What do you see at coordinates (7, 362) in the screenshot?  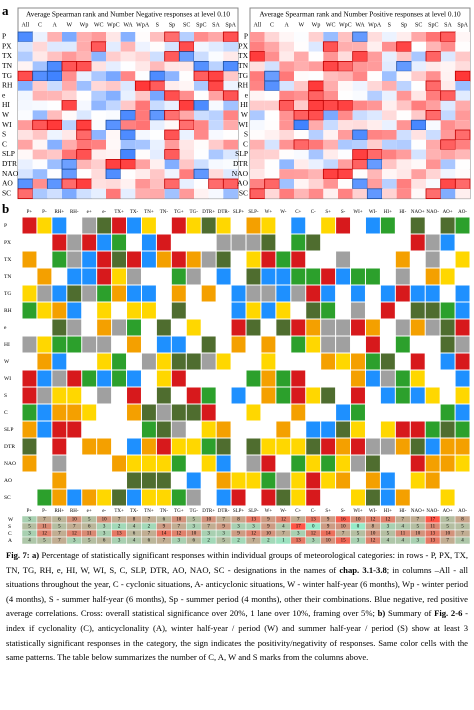 I see `row-label: W` at bounding box center [7, 362].